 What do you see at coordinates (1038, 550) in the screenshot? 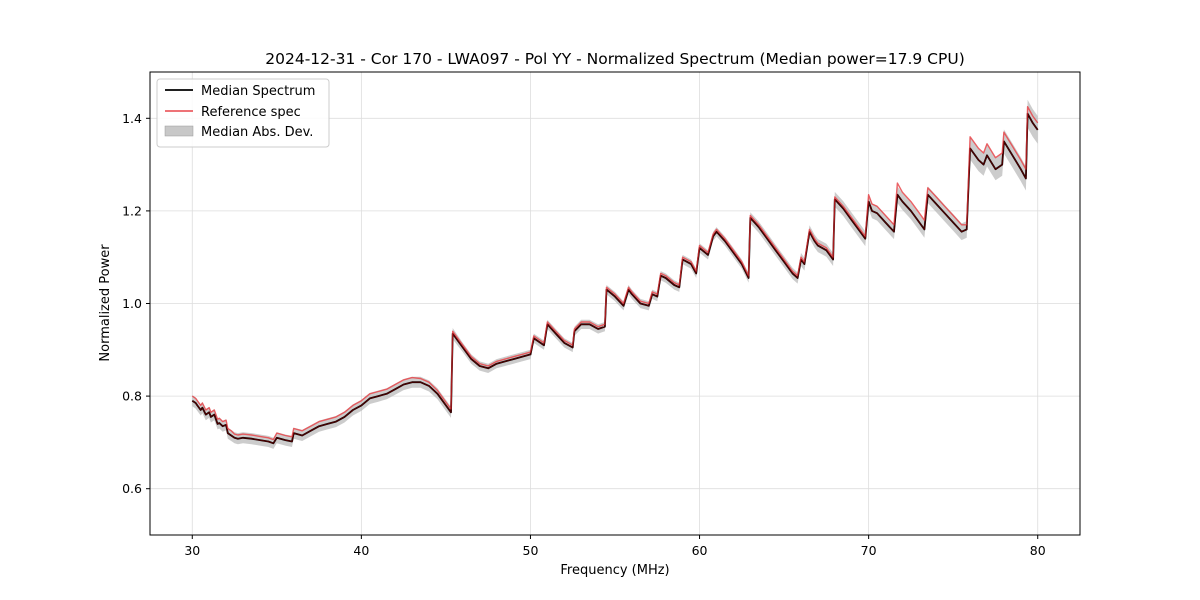
I see `x-tick-label: 80` at bounding box center [1038, 550].